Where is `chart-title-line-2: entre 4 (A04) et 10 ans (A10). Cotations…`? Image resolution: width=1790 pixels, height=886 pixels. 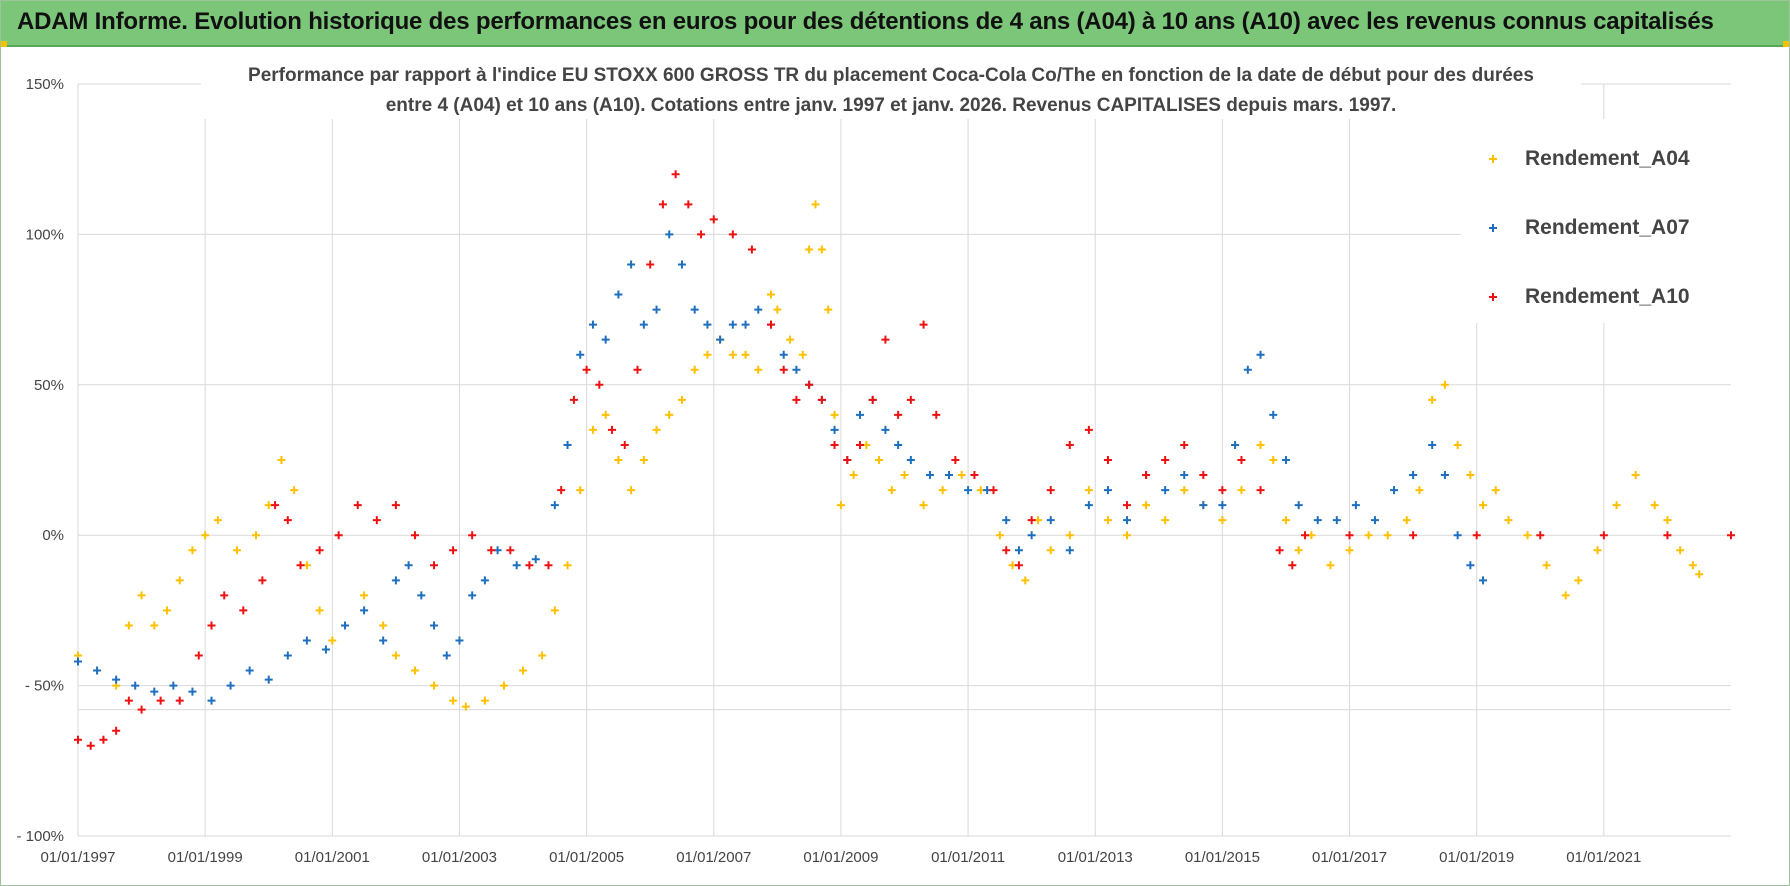
chart-title-line-2: entre 4 (A04) et 10 ans (A10). Cotations… is located at coordinates (891, 105).